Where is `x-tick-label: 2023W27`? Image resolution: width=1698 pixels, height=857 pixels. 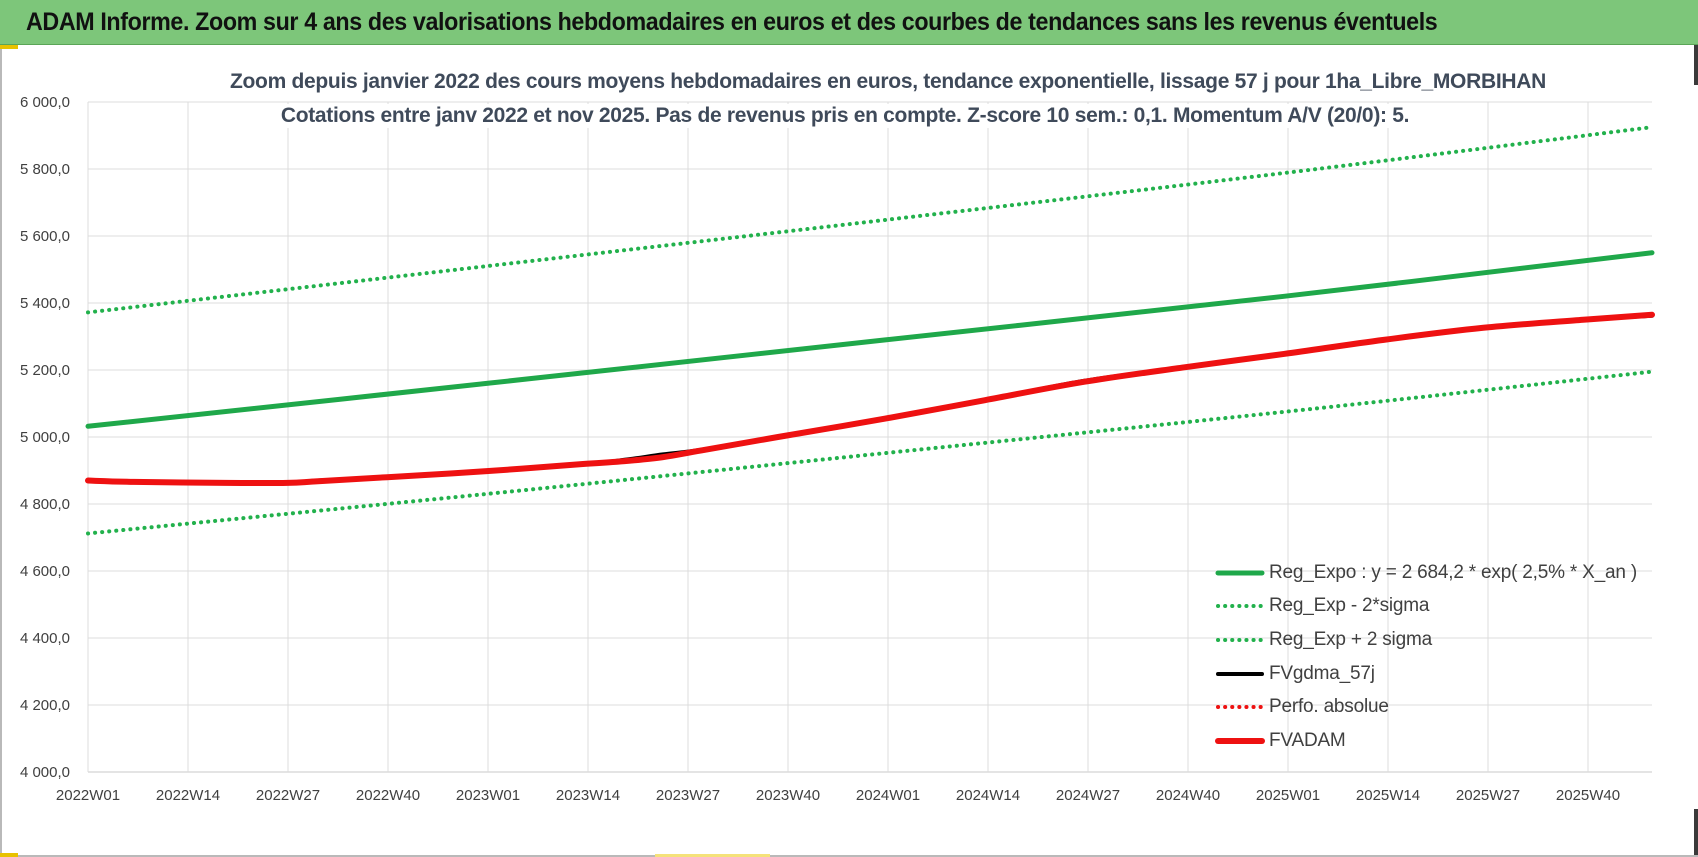 x-tick-label: 2023W27 is located at coordinates (688, 795).